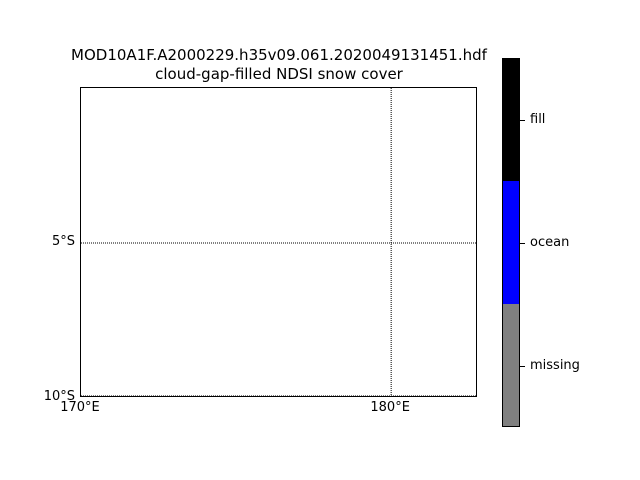  What do you see at coordinates (555, 365) in the screenshot?
I see `colorbar-label-missing: missing` at bounding box center [555, 365].